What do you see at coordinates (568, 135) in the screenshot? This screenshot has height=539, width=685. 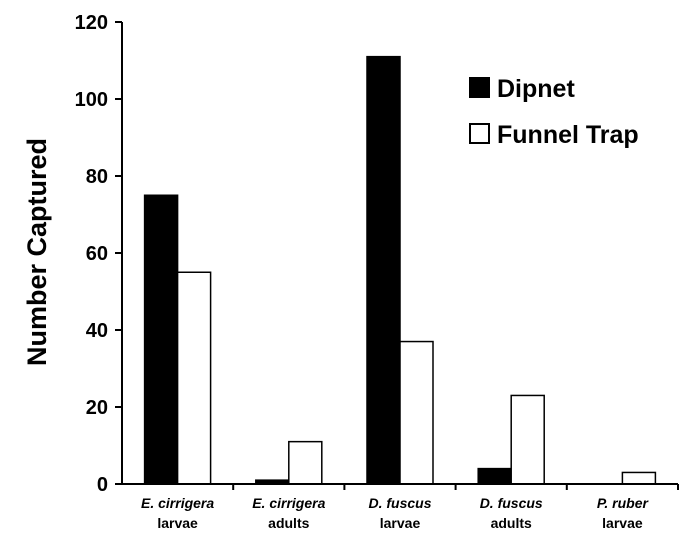 I see `legend-label-funnel-trap: Funnel Trap` at bounding box center [568, 135].